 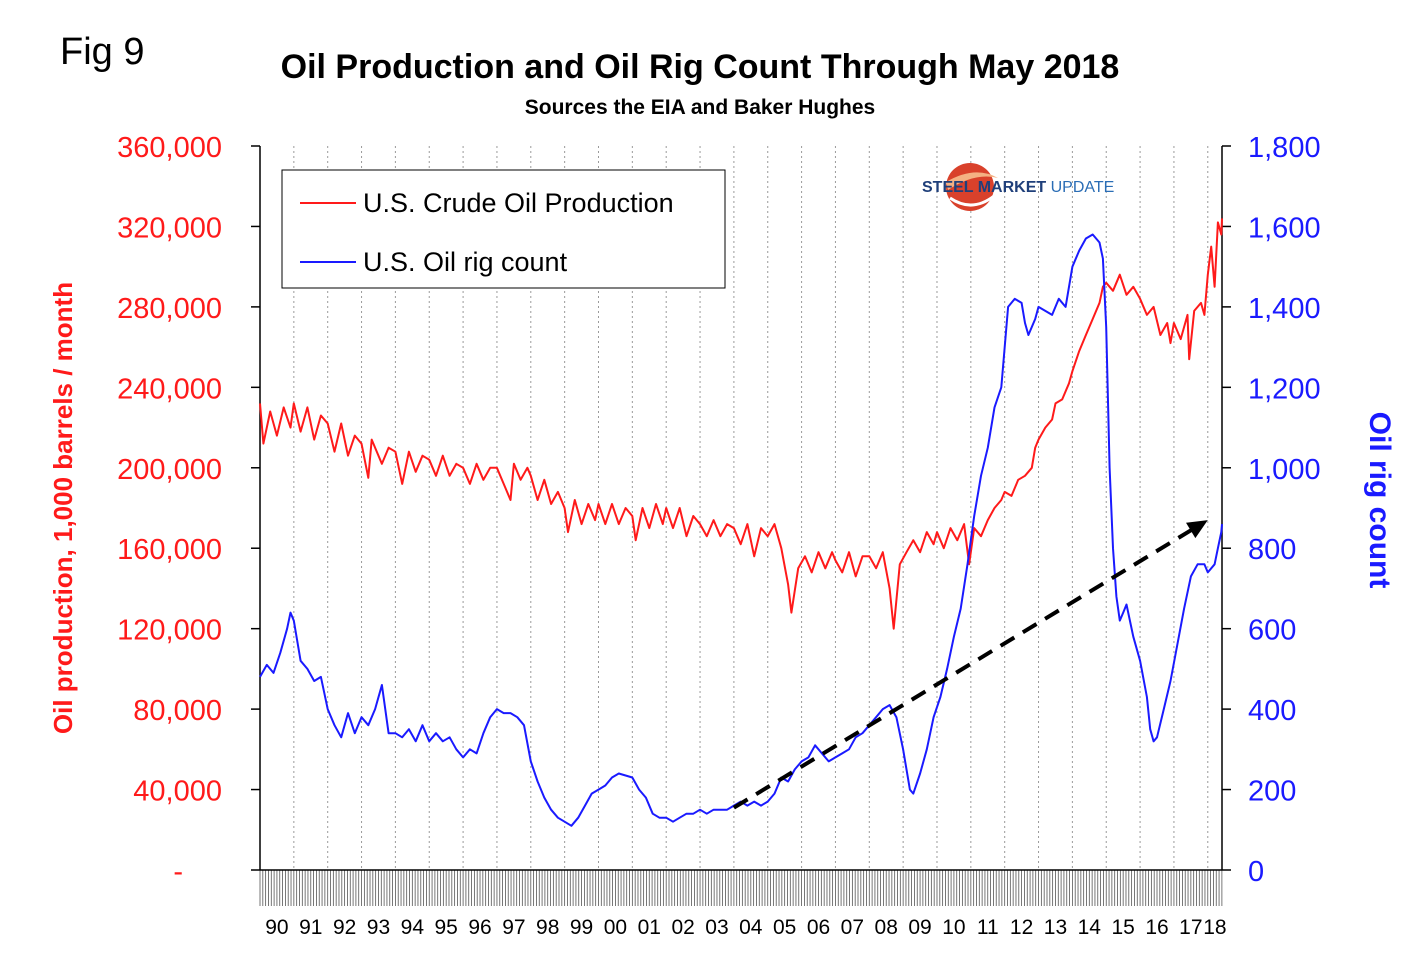 What do you see at coordinates (741, 888) in the screenshot?
I see `x-tick-marks` at bounding box center [741, 888].